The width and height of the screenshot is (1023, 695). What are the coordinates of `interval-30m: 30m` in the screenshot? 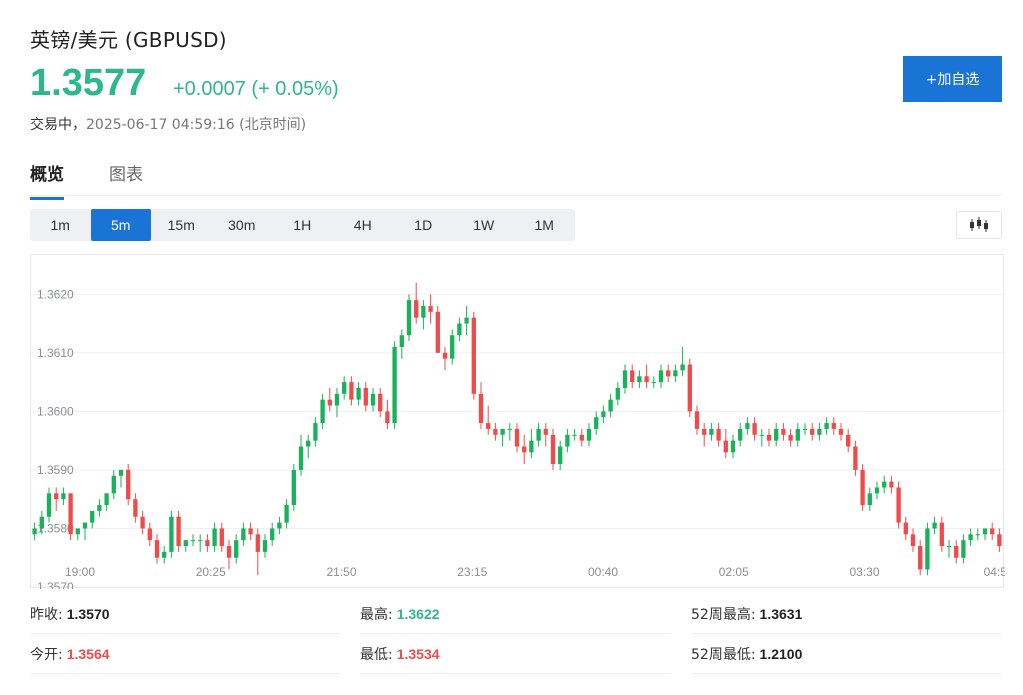 It's located at (242, 225).